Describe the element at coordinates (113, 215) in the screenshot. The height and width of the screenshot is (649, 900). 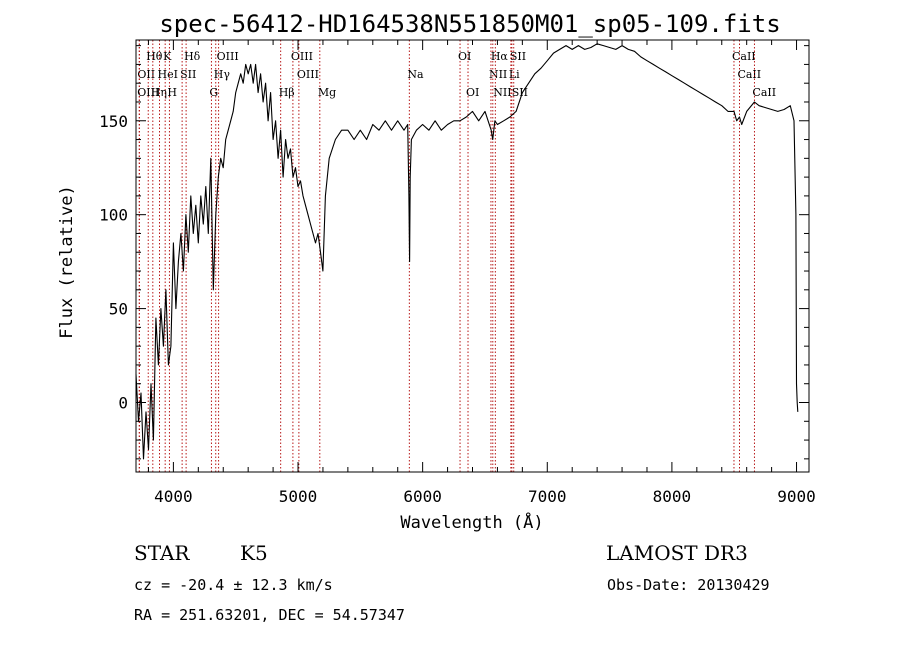
I see `y-tick-label: 100` at that location.